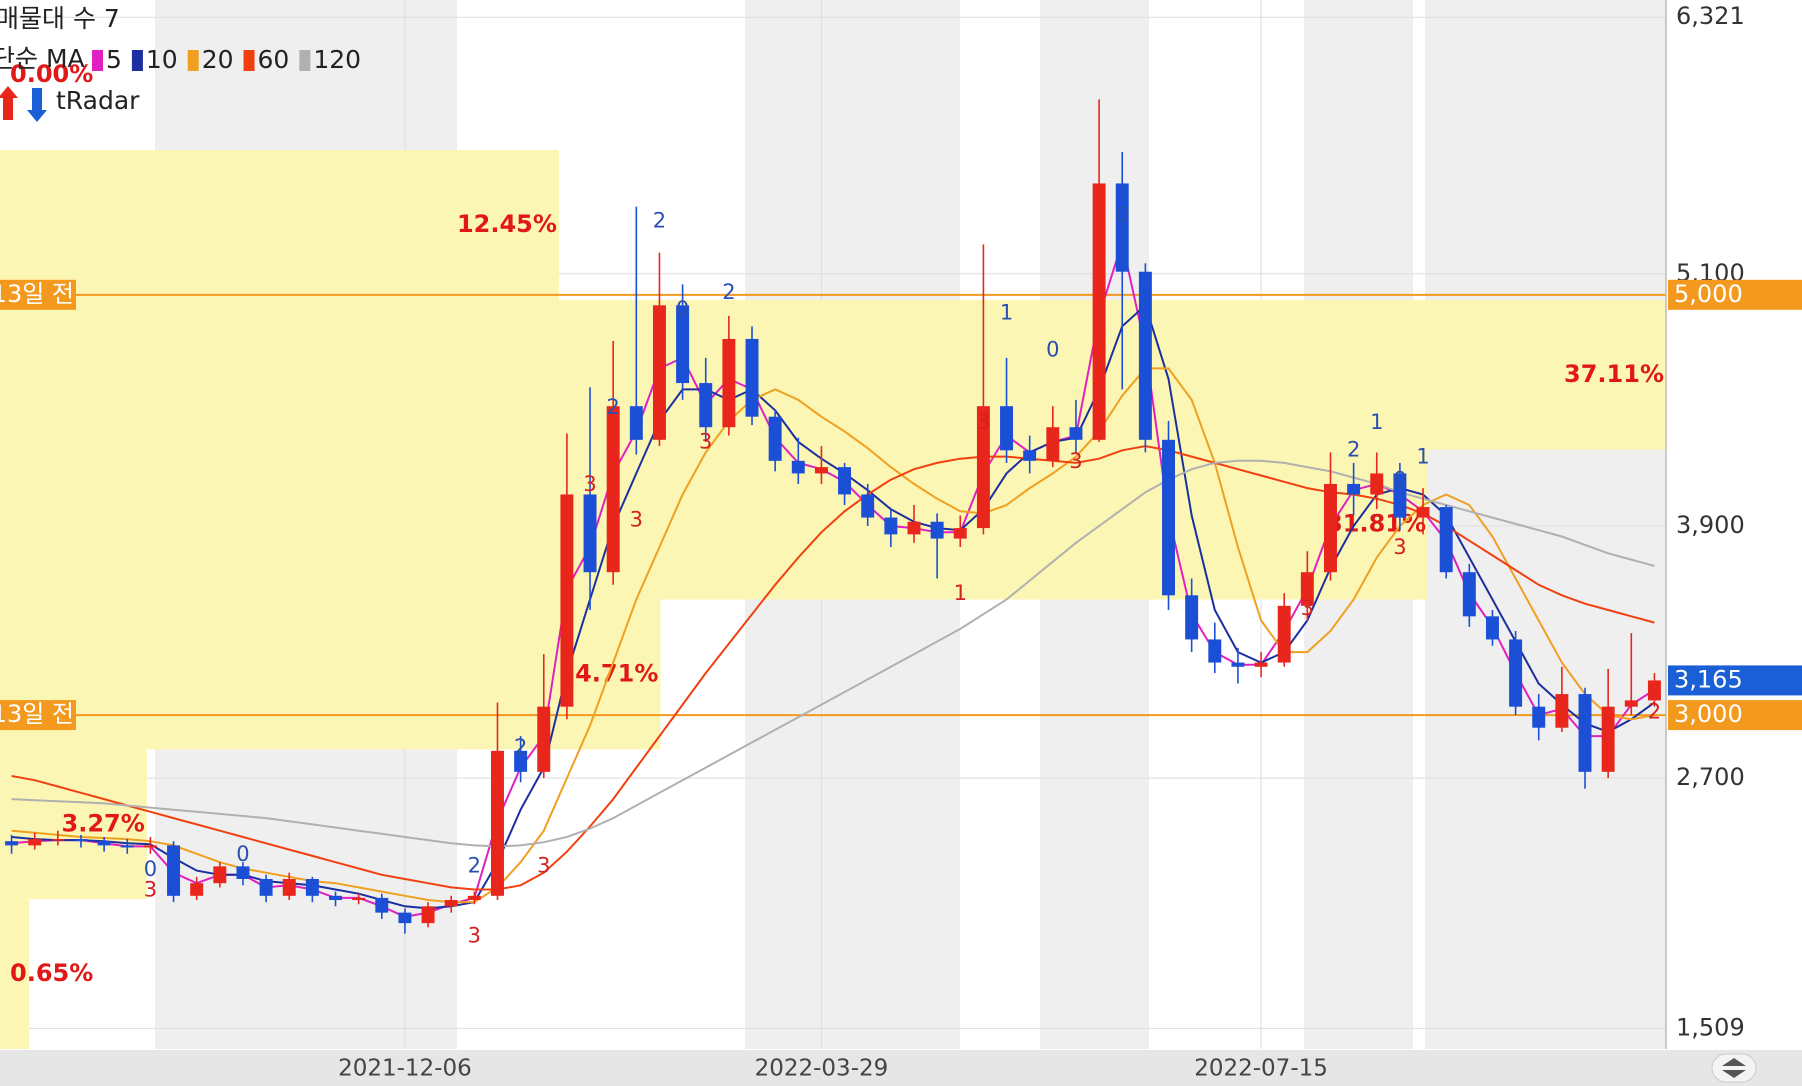 Image resolution: width=1802 pixels, height=1086 pixels. I want to click on volume-label: 37.11%, so click(1614, 374).